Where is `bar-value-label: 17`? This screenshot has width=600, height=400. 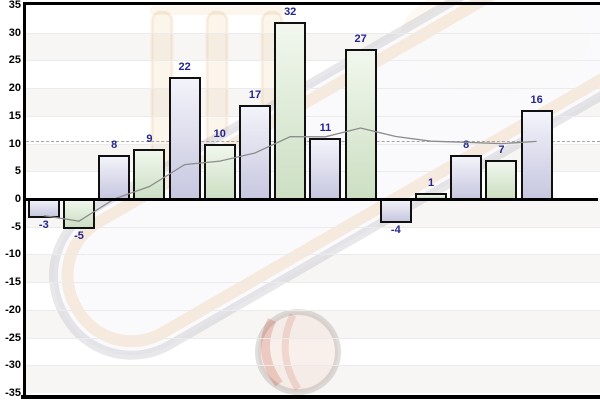
bar-value-label: 17 is located at coordinates (255, 94).